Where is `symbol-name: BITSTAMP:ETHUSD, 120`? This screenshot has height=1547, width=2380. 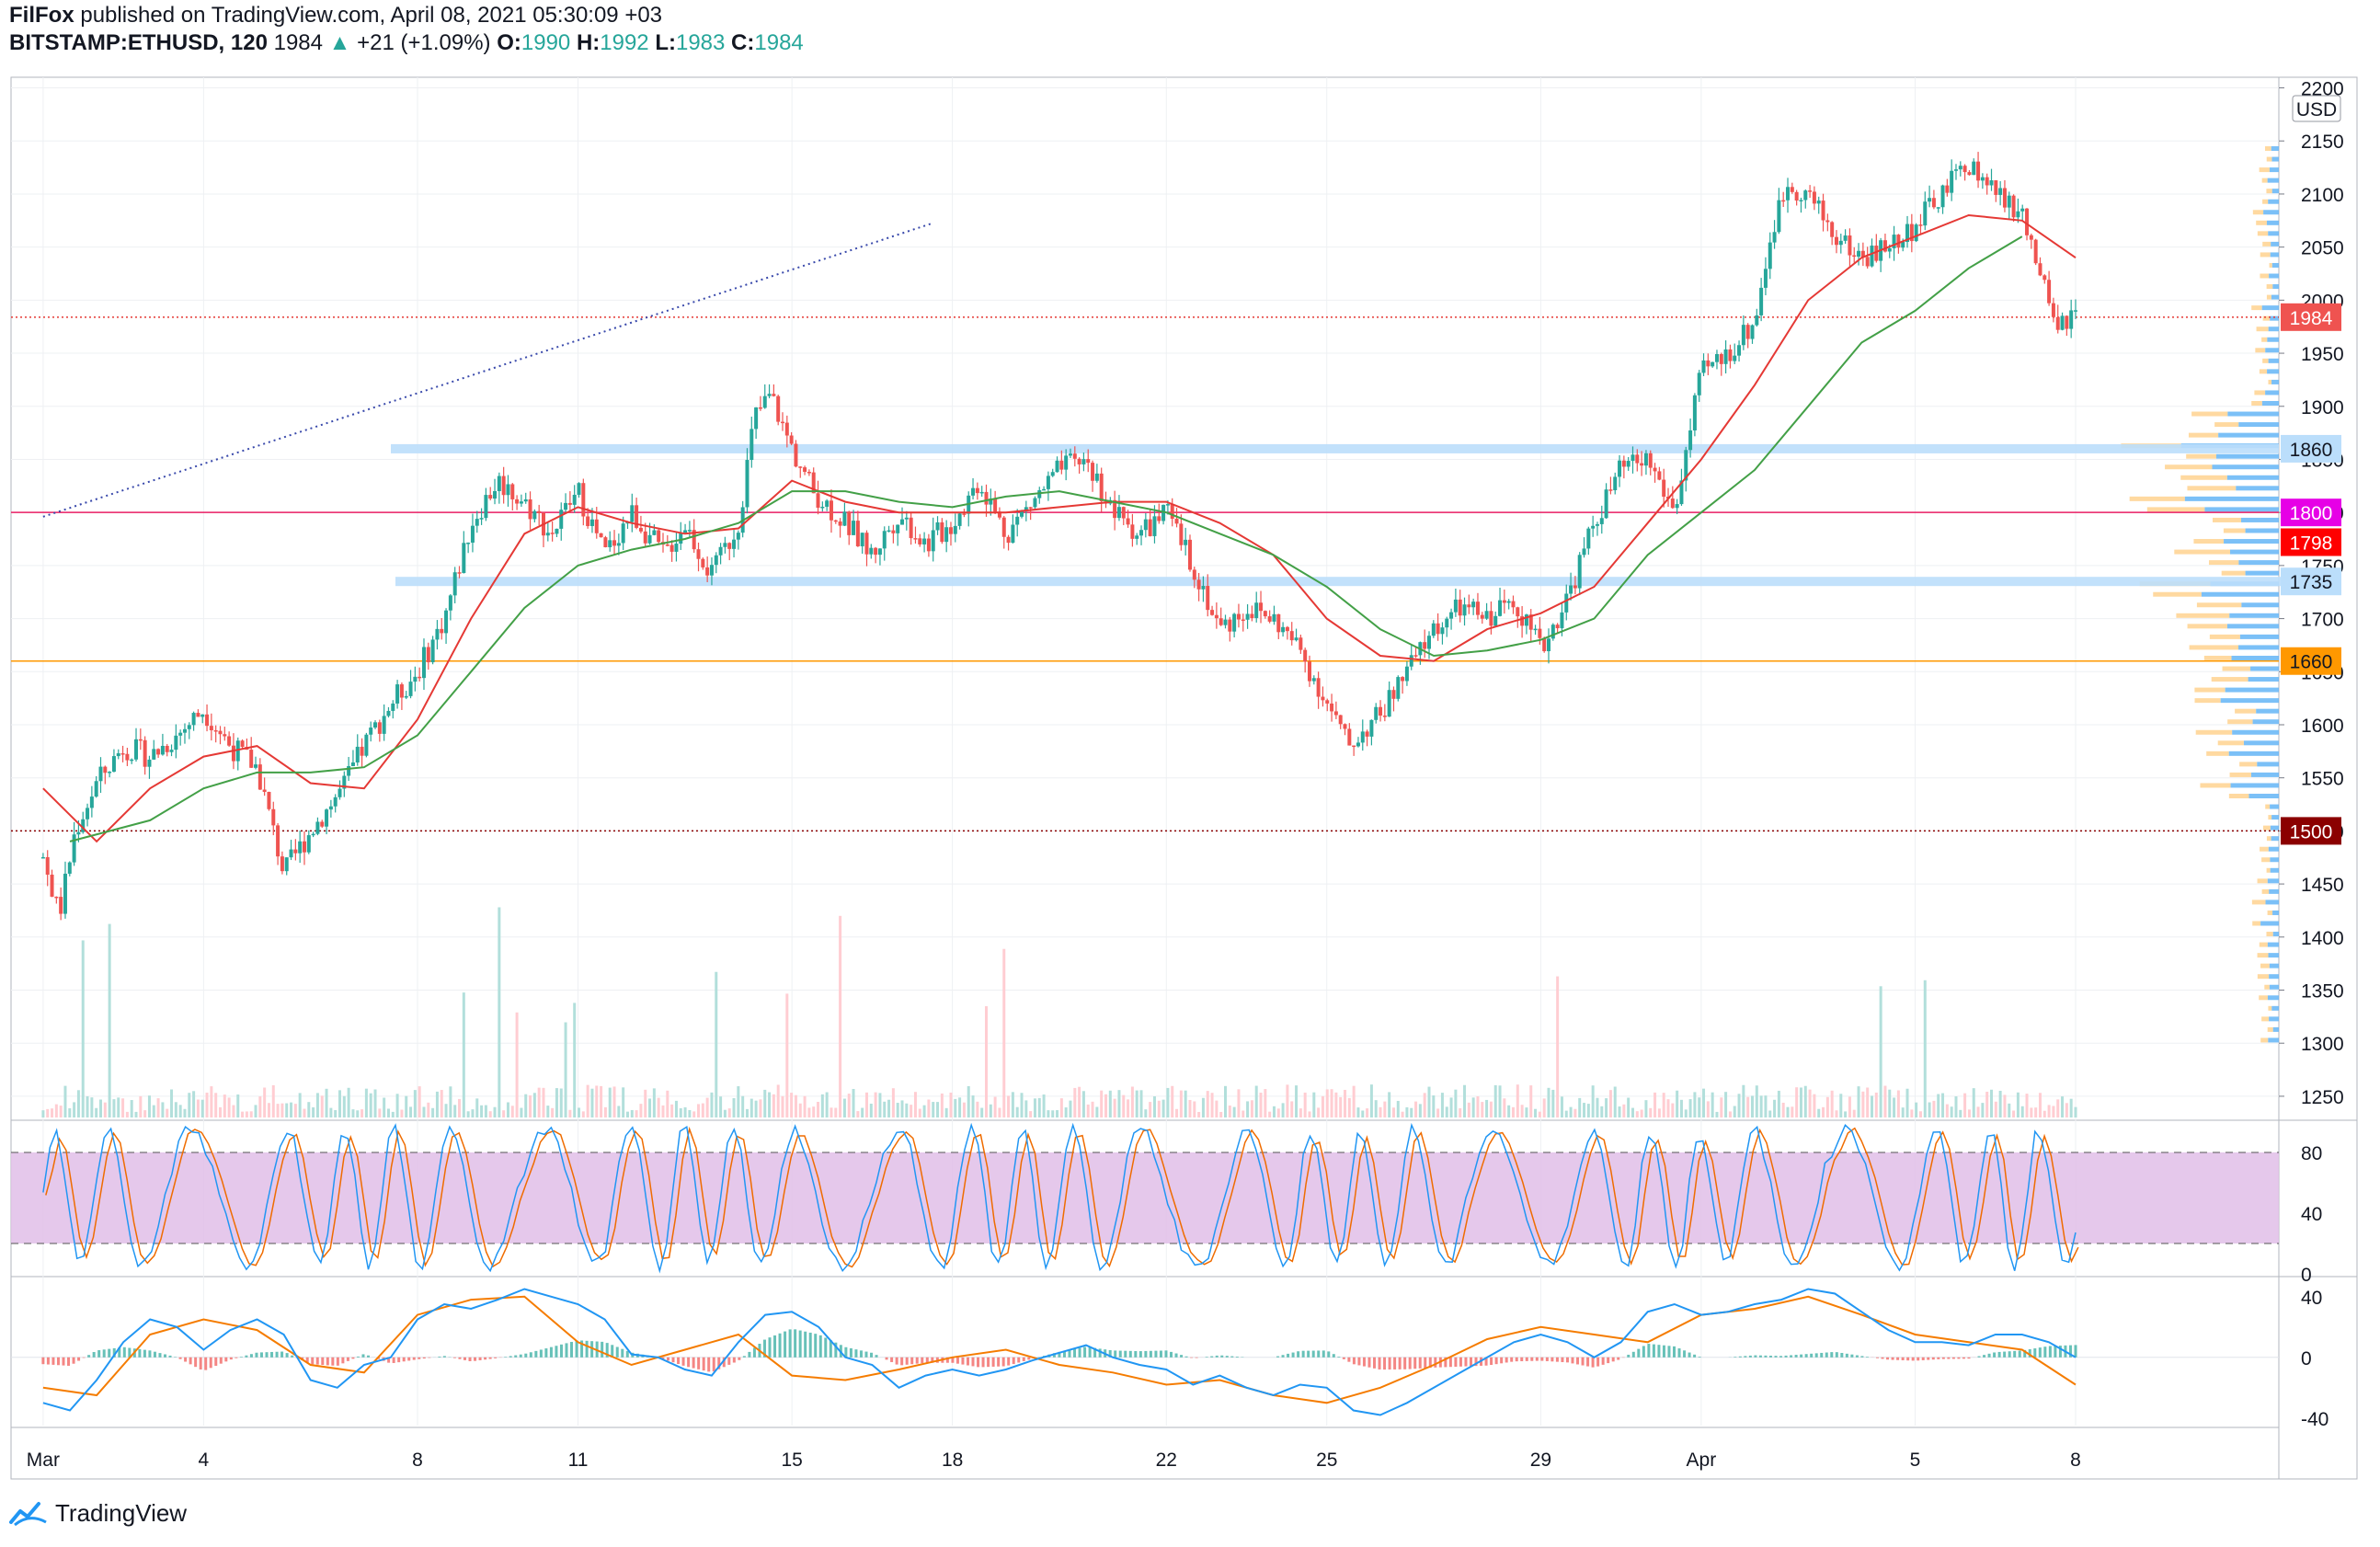
symbol-name: BITSTAMP:ETHUSD, 120 is located at coordinates (138, 42).